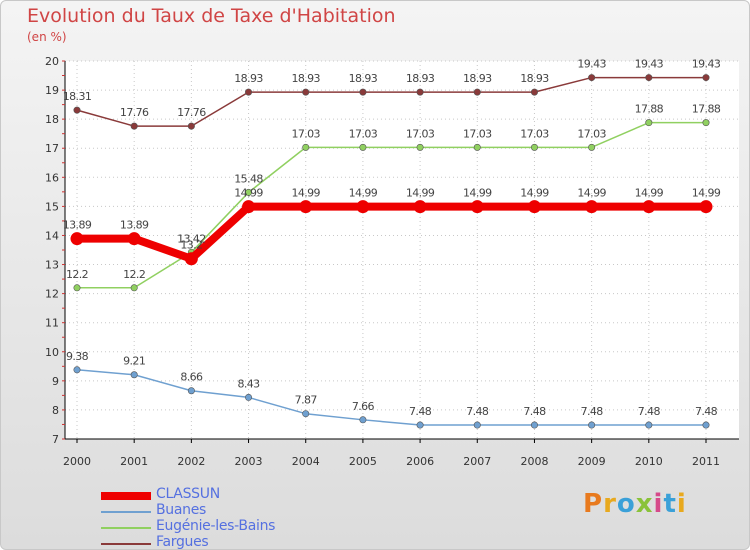  I want to click on legend-label: Buanes, so click(181, 510).